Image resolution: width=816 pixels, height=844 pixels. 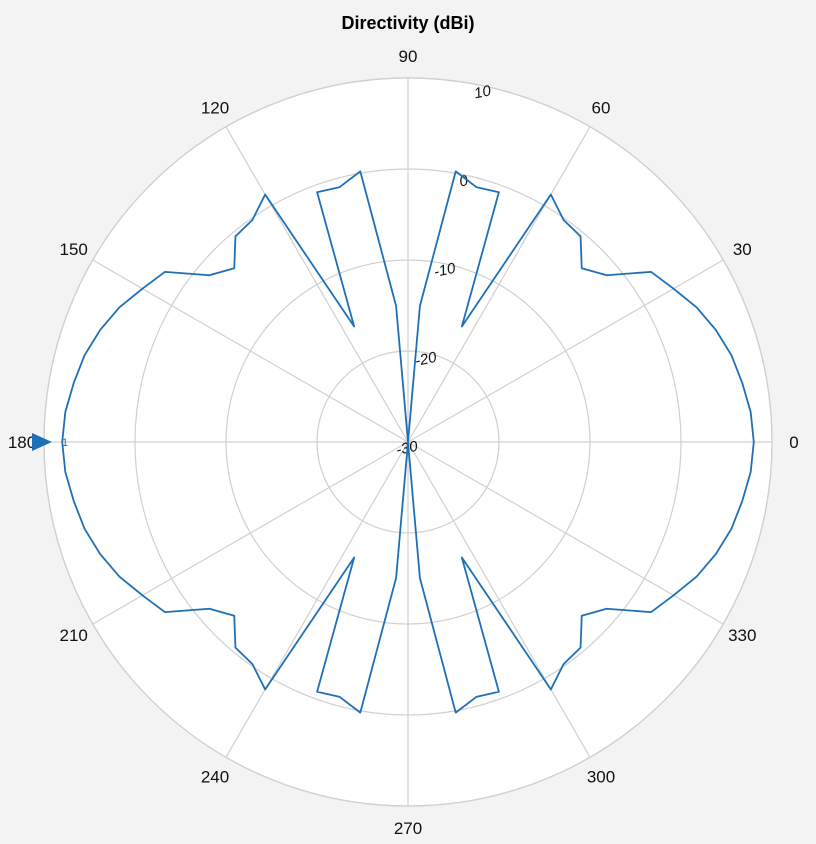 I want to click on peak-marker-label: 1, so click(x=65, y=443).